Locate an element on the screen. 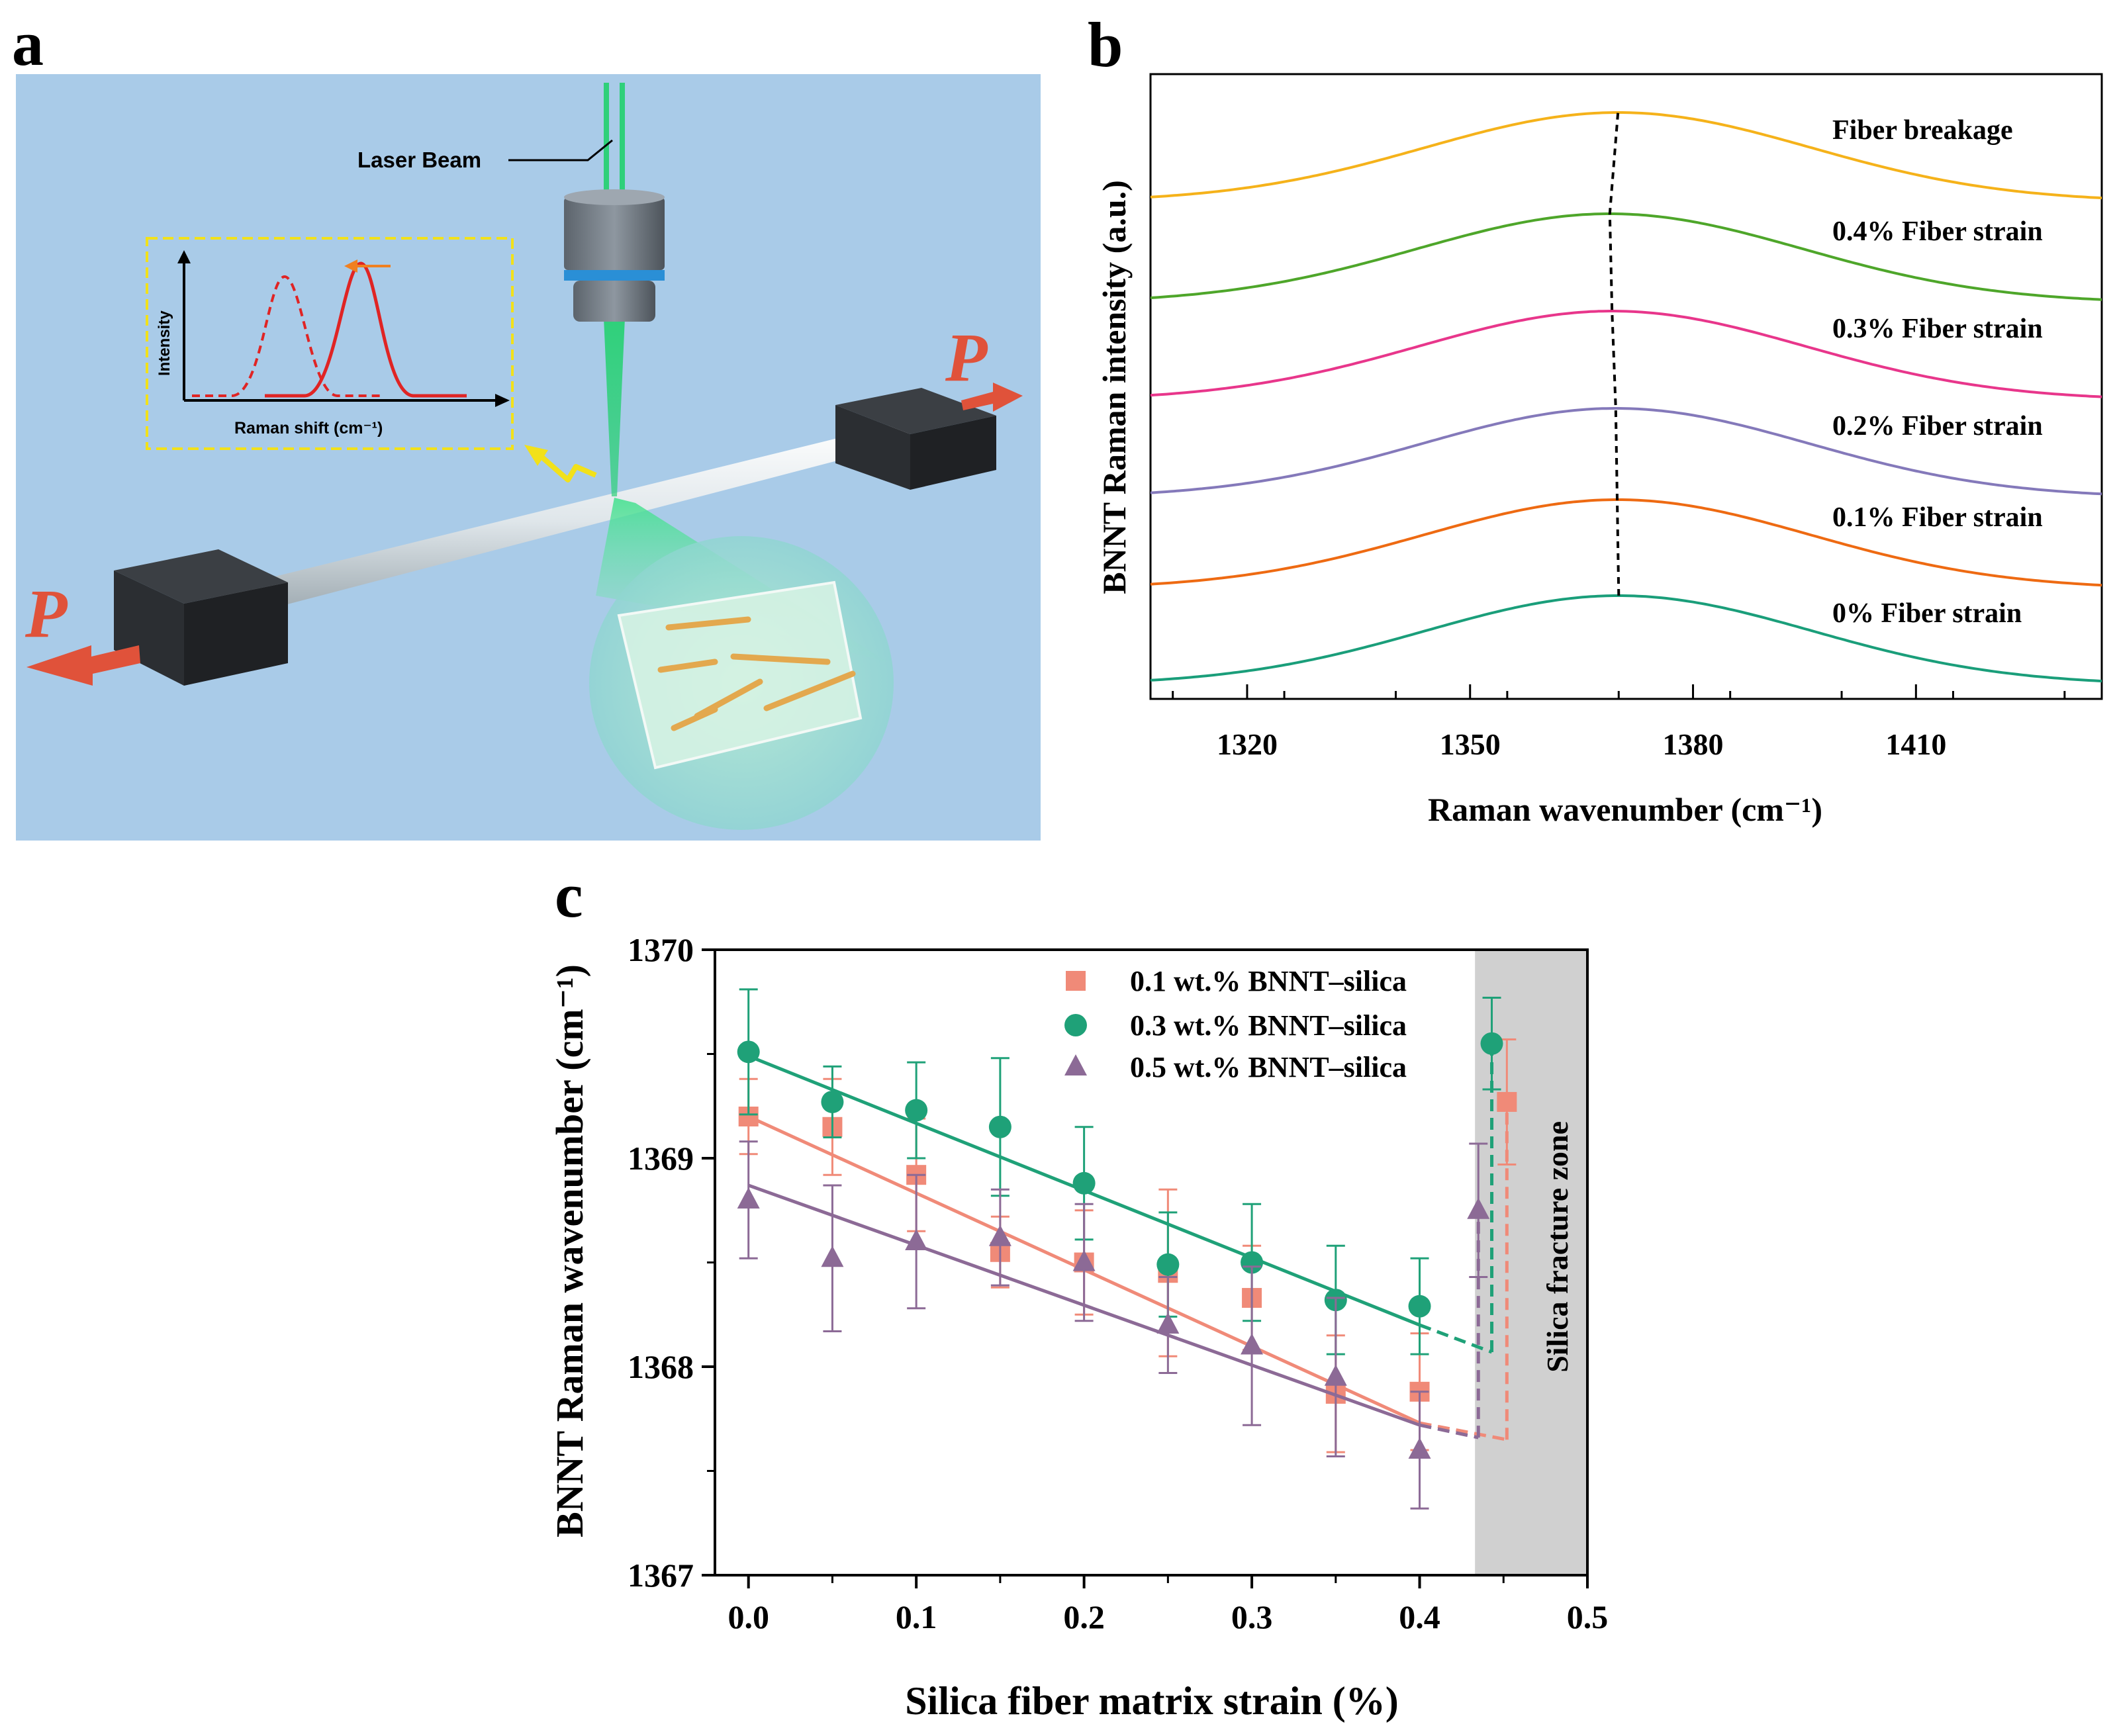  raman-shift-inset: Intensity Raman shift (cm⁻¹) is located at coordinates (330, 344).